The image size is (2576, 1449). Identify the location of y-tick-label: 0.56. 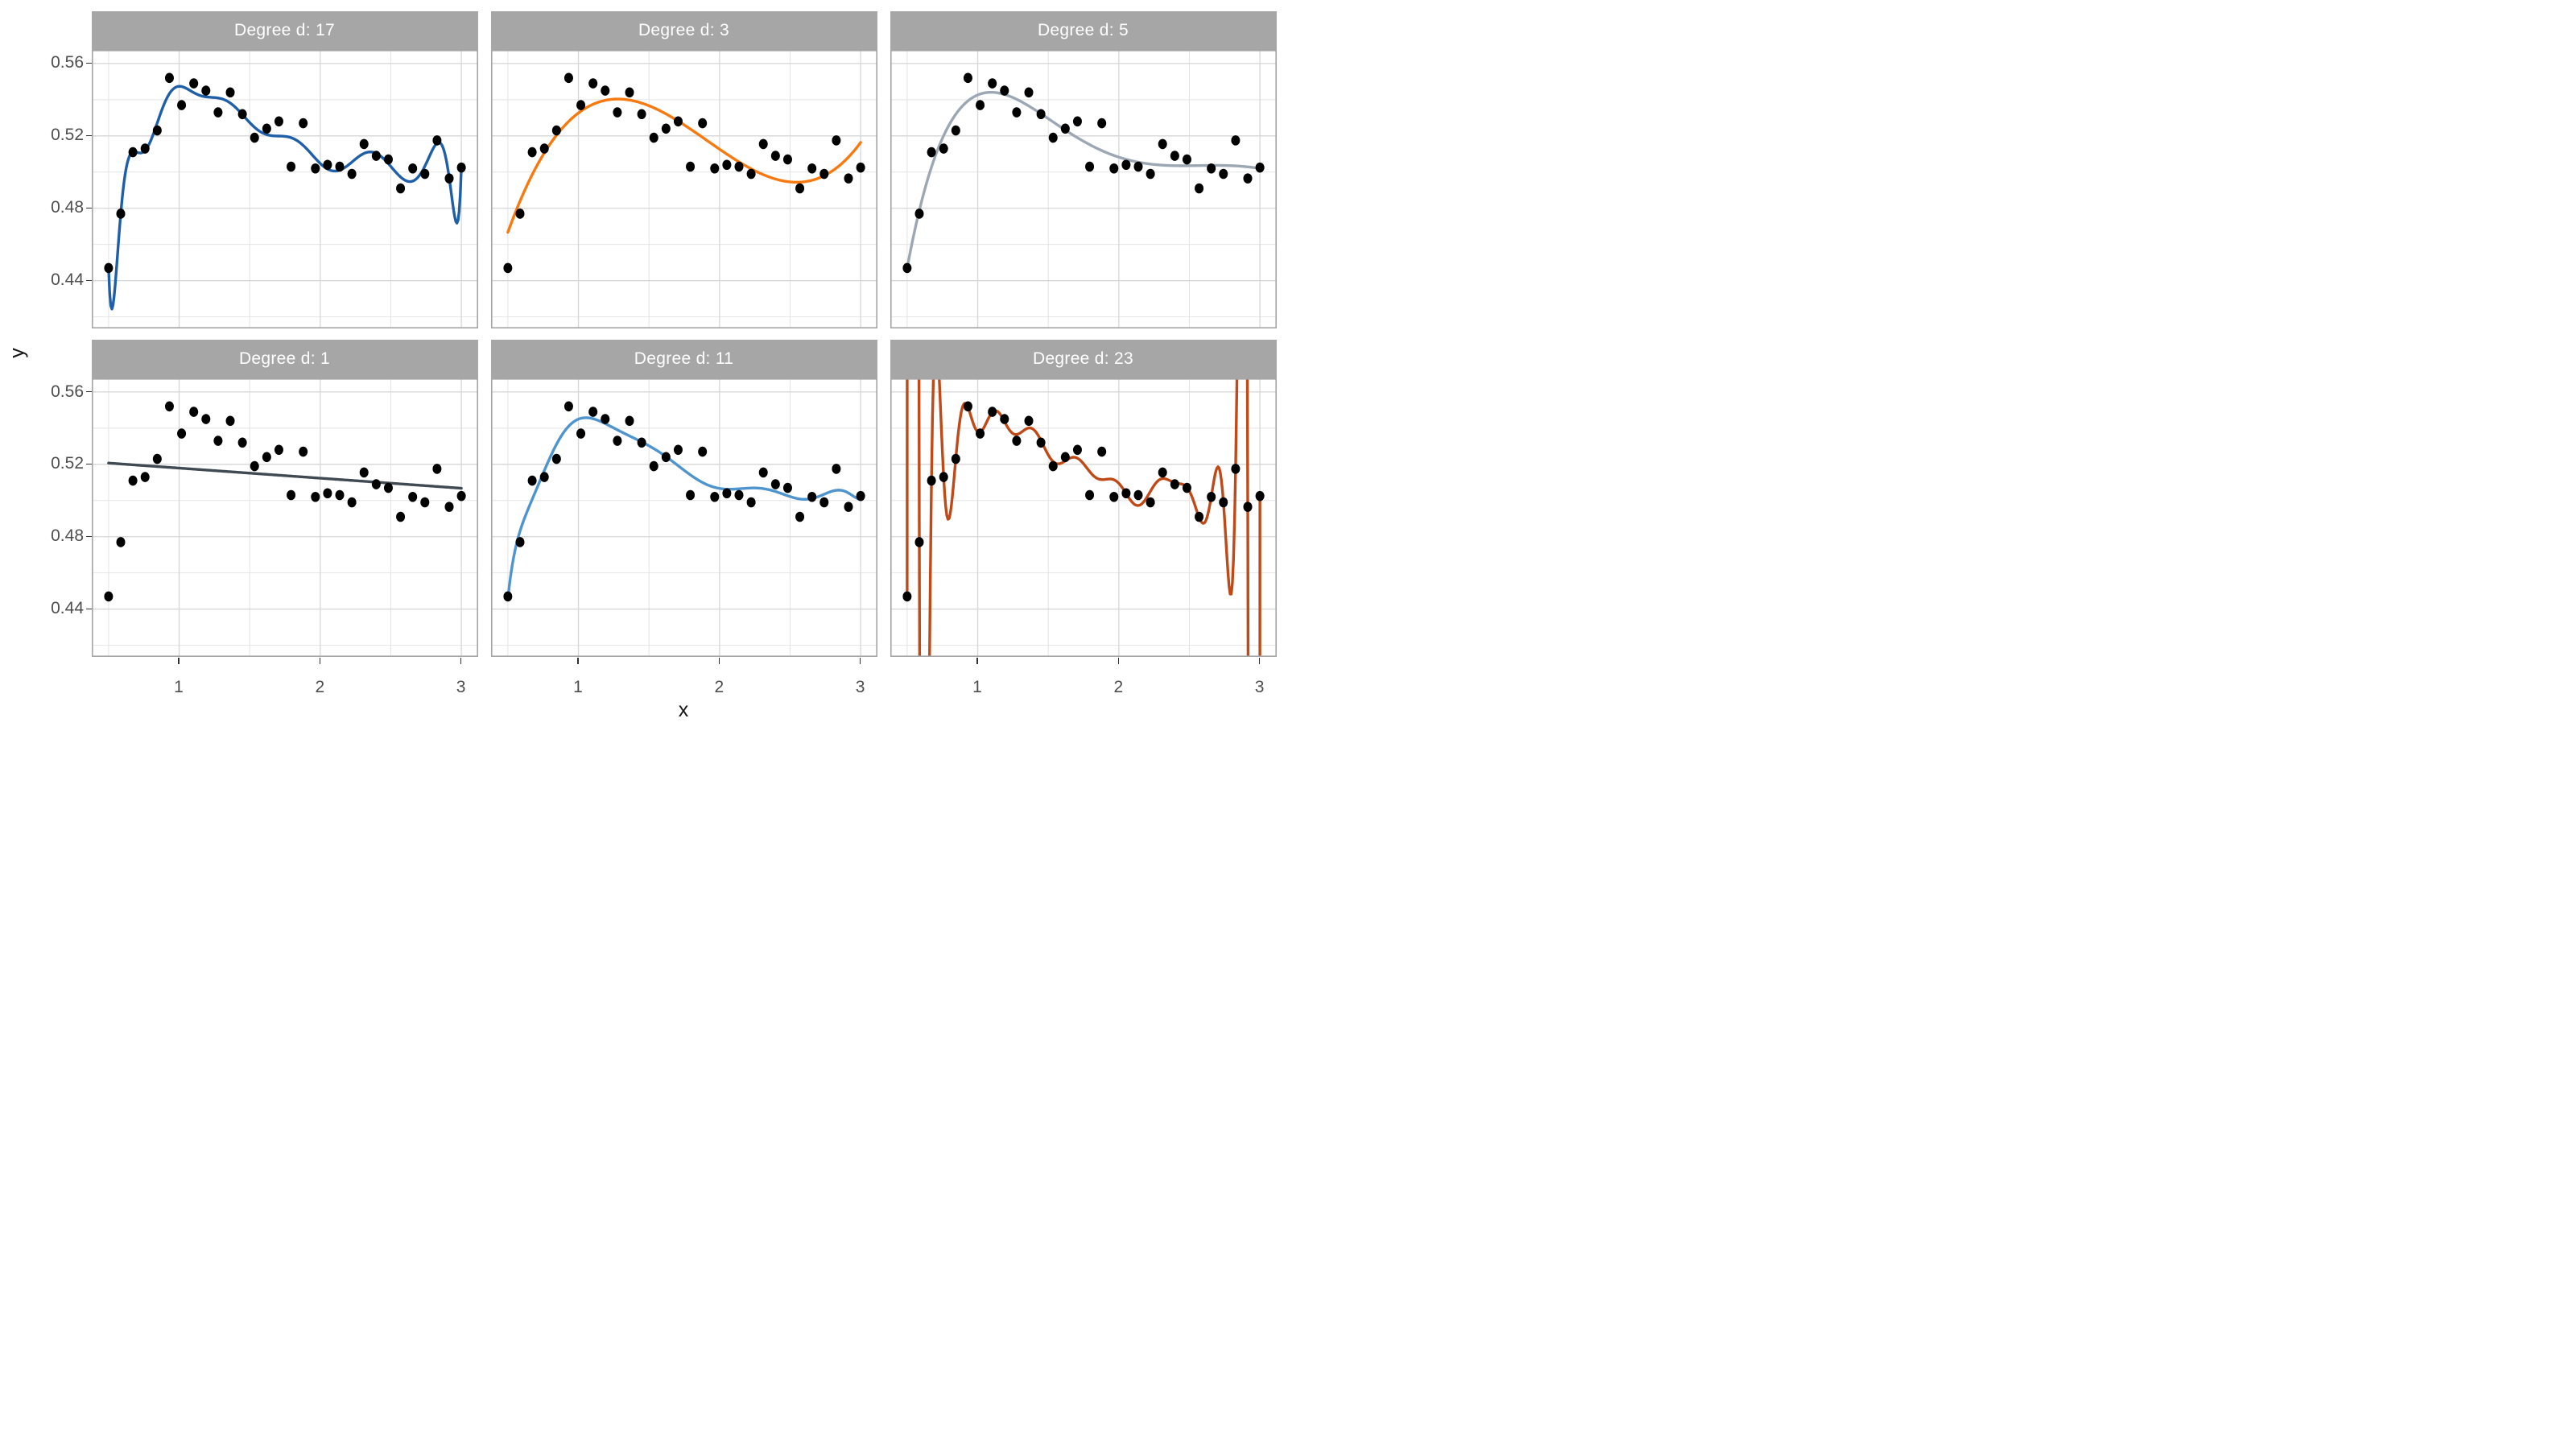
(67, 391).